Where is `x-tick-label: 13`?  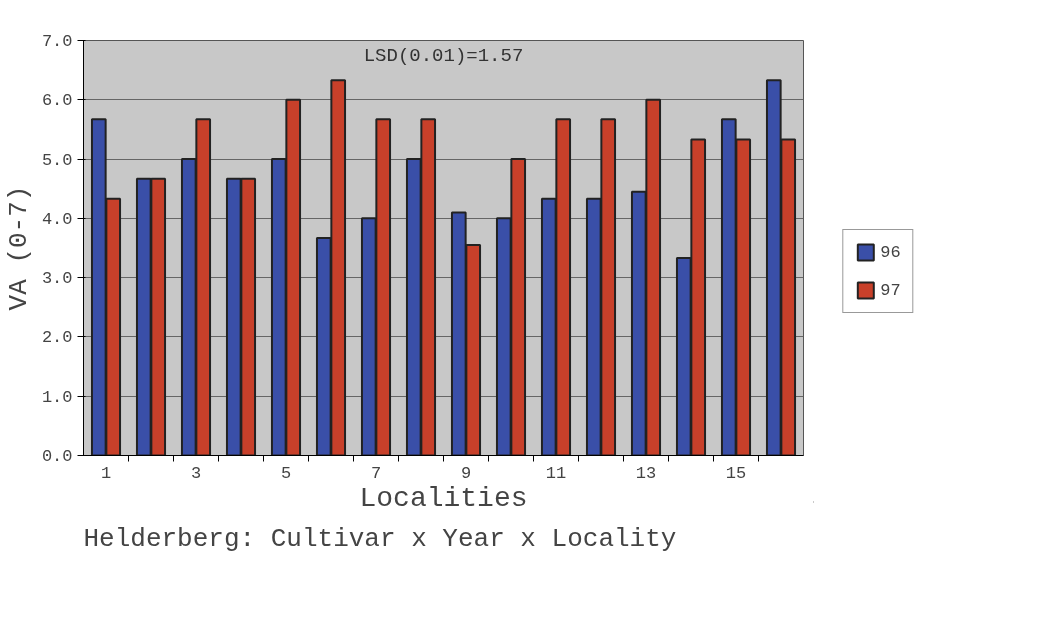
x-tick-label: 13 is located at coordinates (646, 473).